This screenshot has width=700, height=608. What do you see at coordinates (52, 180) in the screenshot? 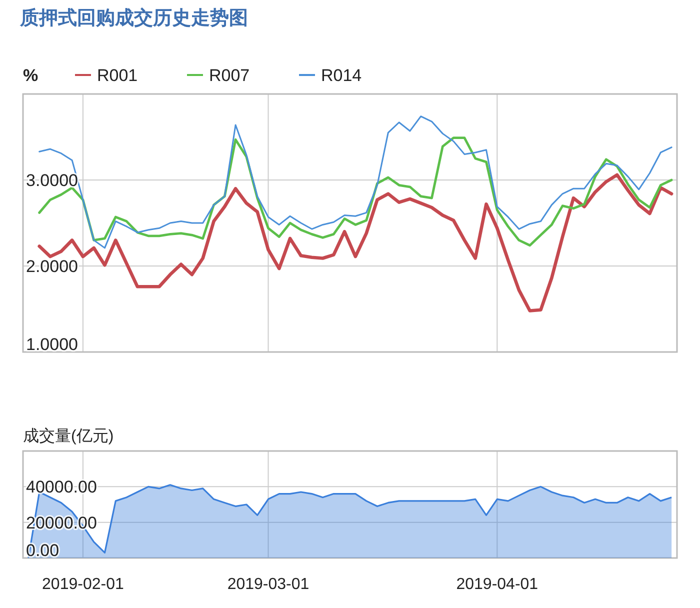
I see `y-tick-label: 3.0000` at bounding box center [52, 180].